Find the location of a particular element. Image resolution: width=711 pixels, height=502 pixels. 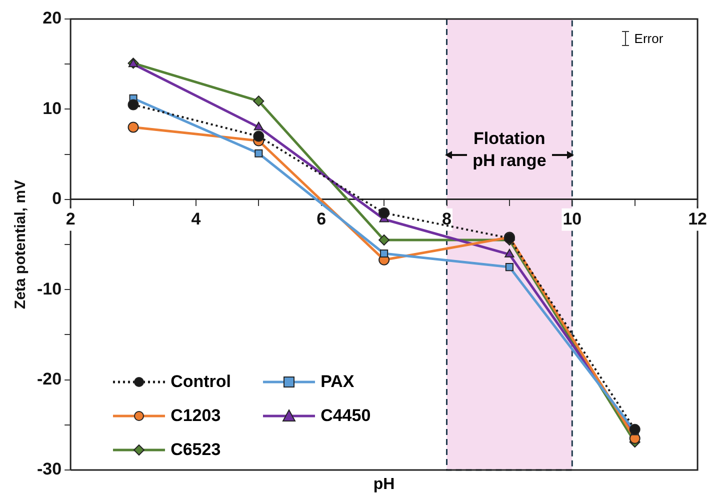

y-tick-label: -30 is located at coordinates (49, 469).